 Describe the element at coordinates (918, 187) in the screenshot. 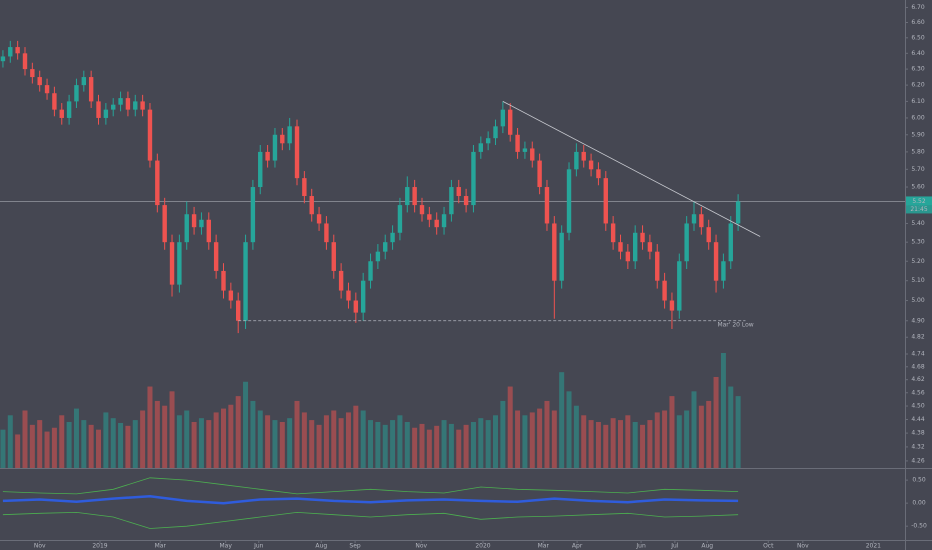

I see `y-tick-label: 5.60` at that location.